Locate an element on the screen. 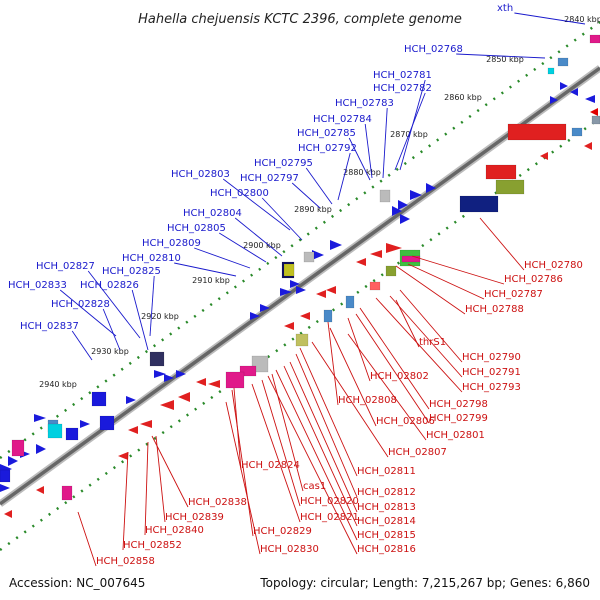 This screenshot has height=600, width=600. gene-label-hch-02782: HCH_02782 is located at coordinates (402, 88).